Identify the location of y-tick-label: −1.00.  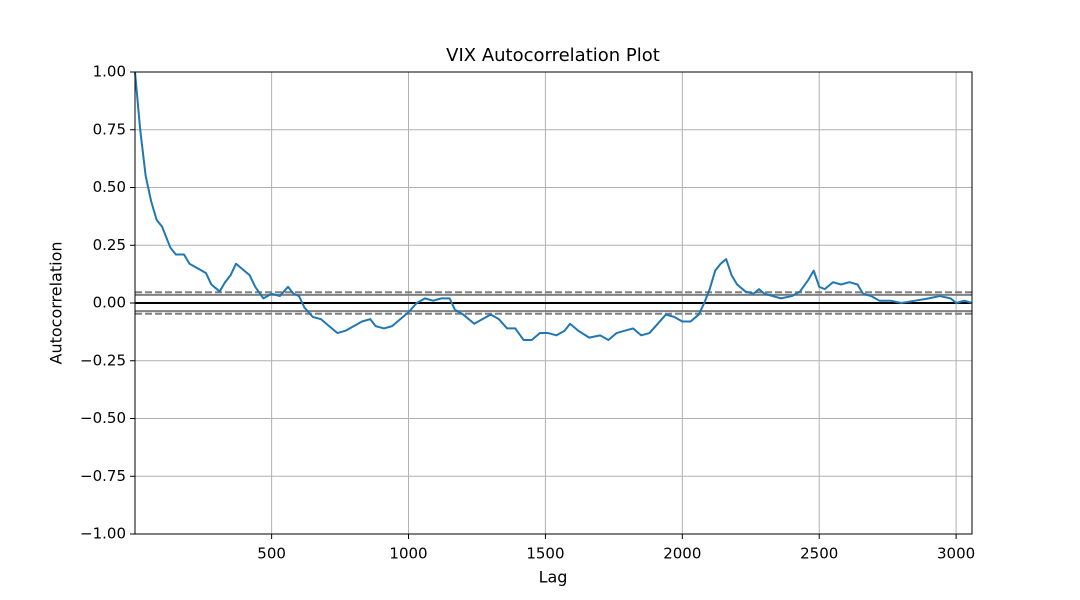
(103, 534).